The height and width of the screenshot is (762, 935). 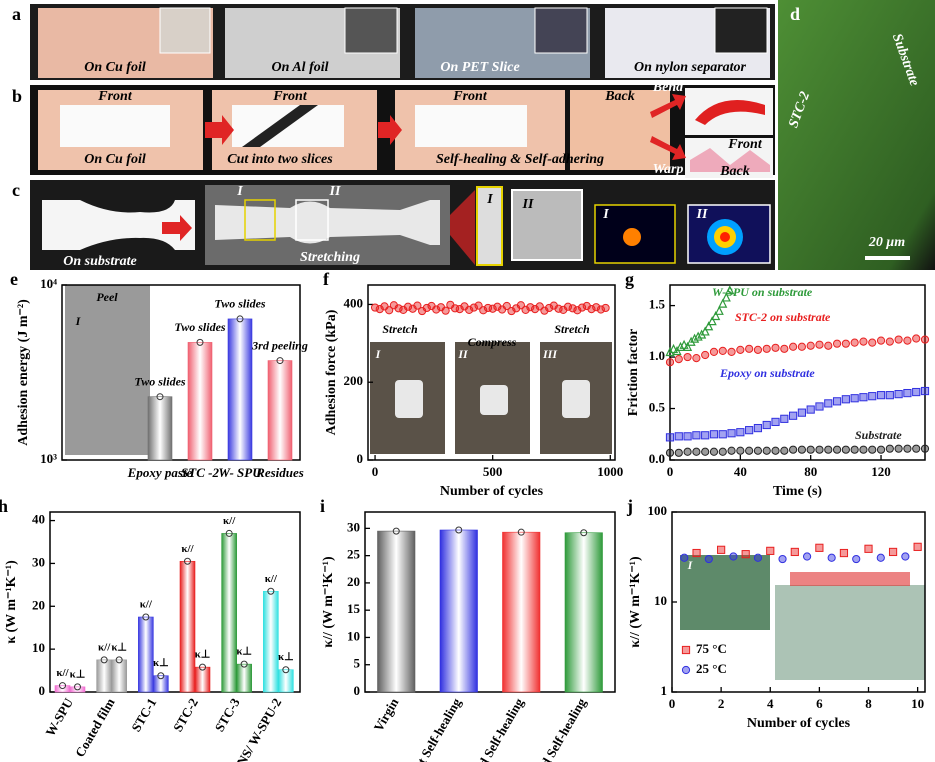 What do you see at coordinates (917, 703) in the screenshot?
I see `x-tick-label: 10` at bounding box center [917, 703].